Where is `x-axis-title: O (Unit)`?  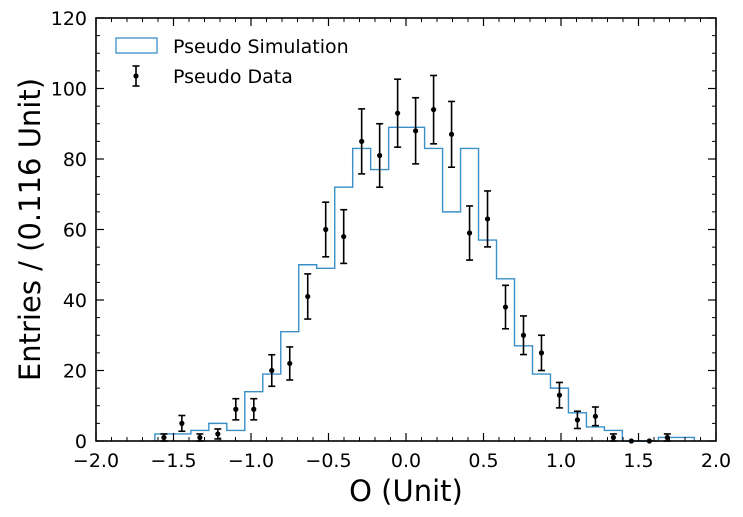 x-axis-title: O (Unit) is located at coordinates (406, 491).